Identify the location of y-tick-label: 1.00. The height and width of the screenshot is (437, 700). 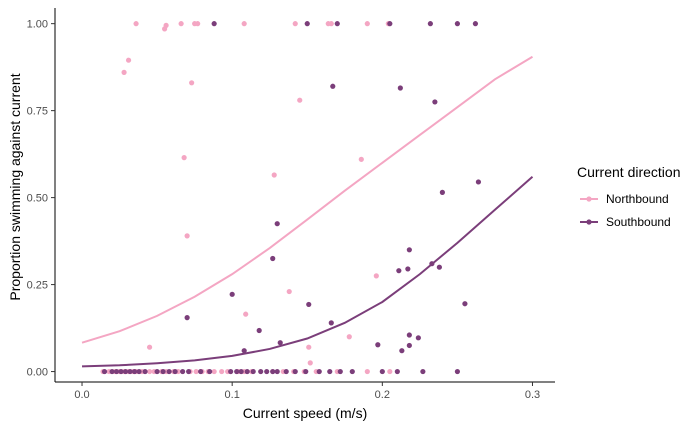
(37, 25).